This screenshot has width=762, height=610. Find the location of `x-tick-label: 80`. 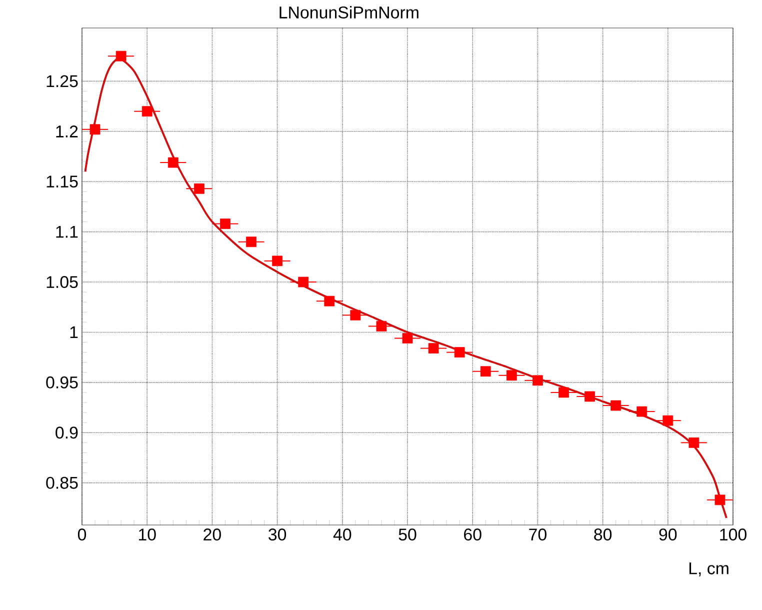

x-tick-label: 80 is located at coordinates (603, 534).